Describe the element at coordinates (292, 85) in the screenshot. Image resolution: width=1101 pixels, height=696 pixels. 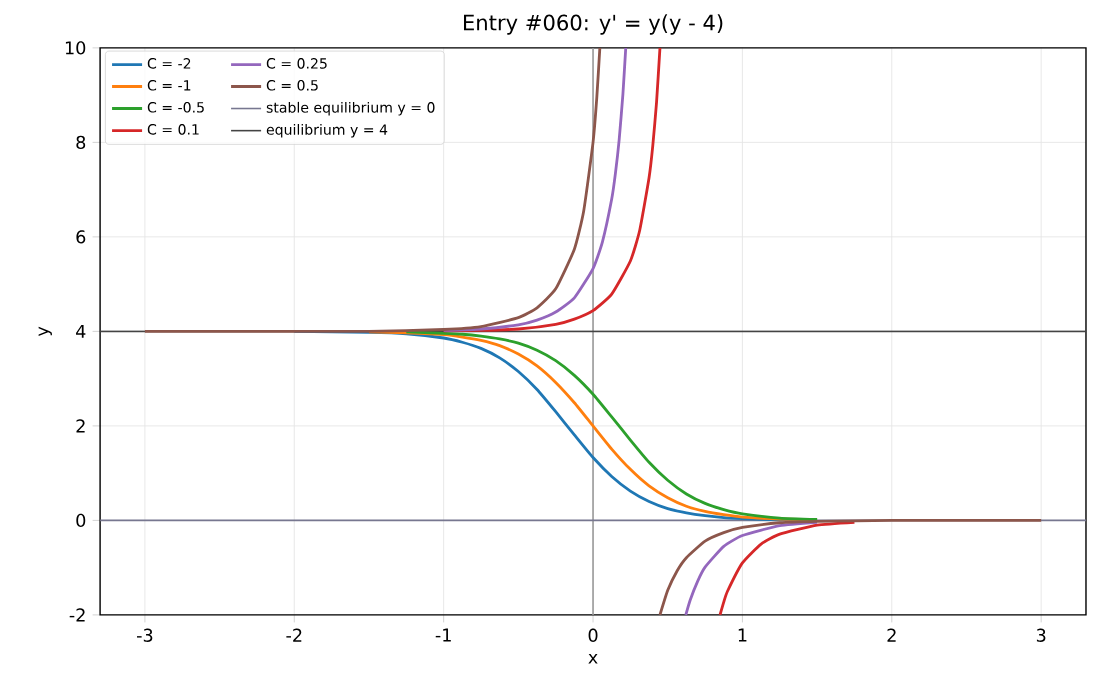
I see `legend-label: C = 0.5` at that location.